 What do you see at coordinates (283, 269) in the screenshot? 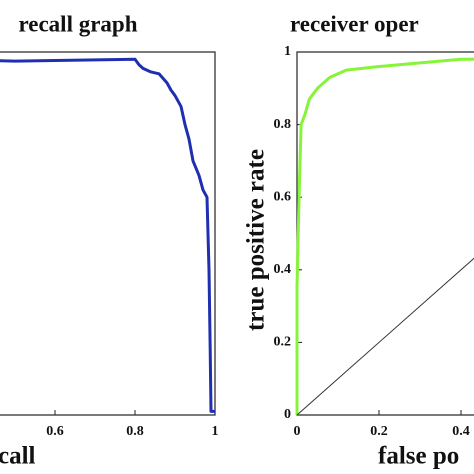
I see `y-tick-label: 0.4` at bounding box center [283, 269].